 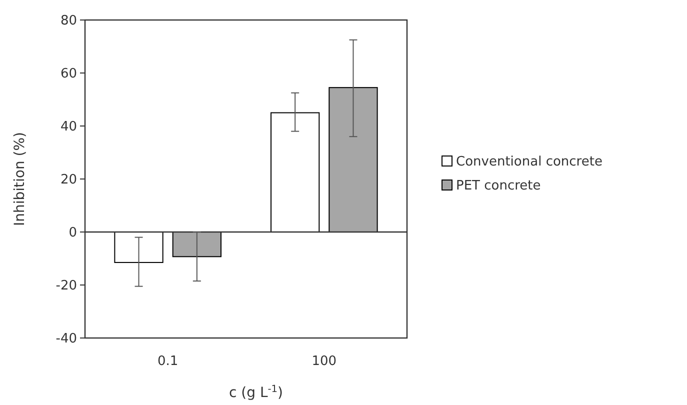 I want to click on y-tick-label: 20, so click(x=68, y=180).